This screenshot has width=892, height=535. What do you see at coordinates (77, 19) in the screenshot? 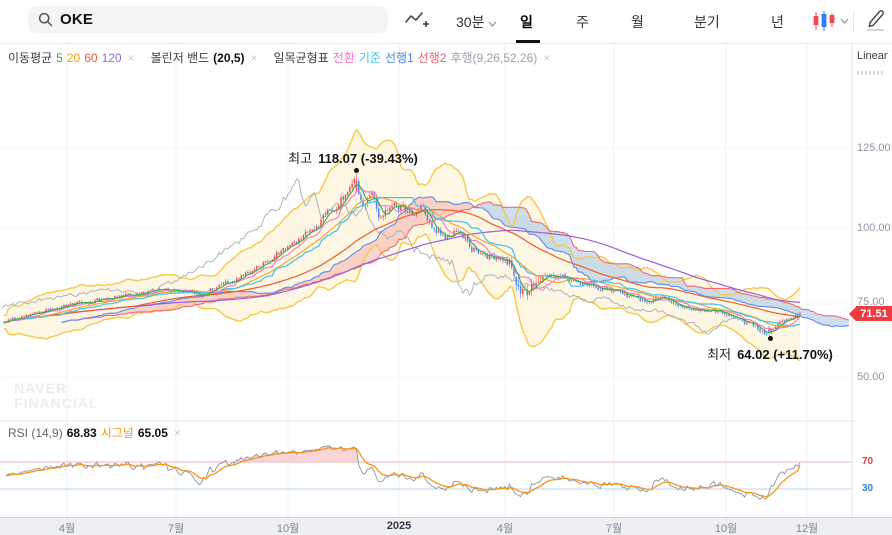
I see `symbol-text: OKE` at bounding box center [77, 19].